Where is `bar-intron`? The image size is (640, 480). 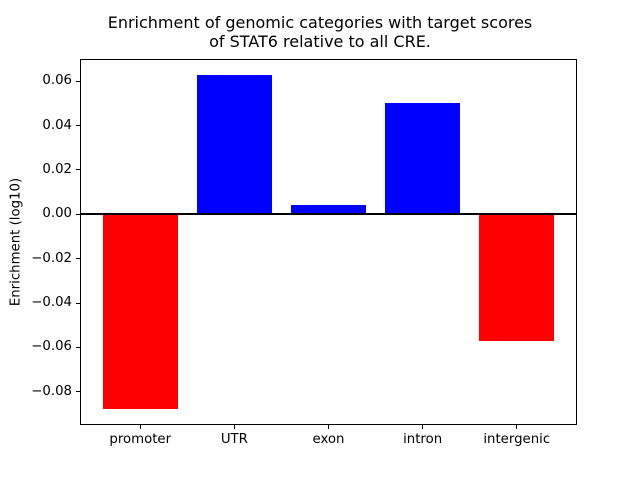
bar-intron is located at coordinates (422, 159).